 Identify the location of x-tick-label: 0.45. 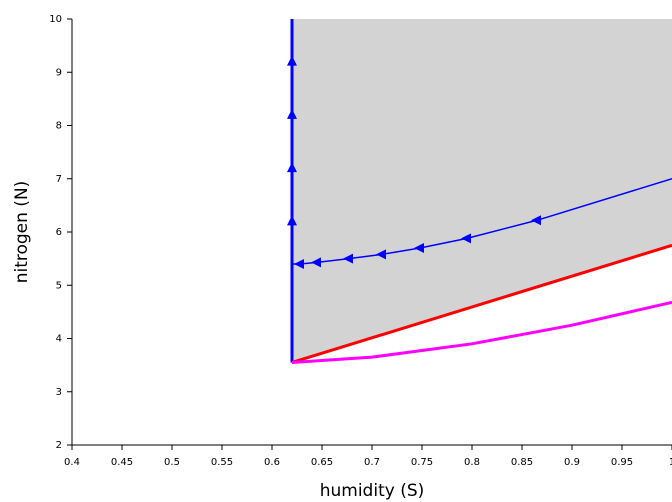
(122, 462).